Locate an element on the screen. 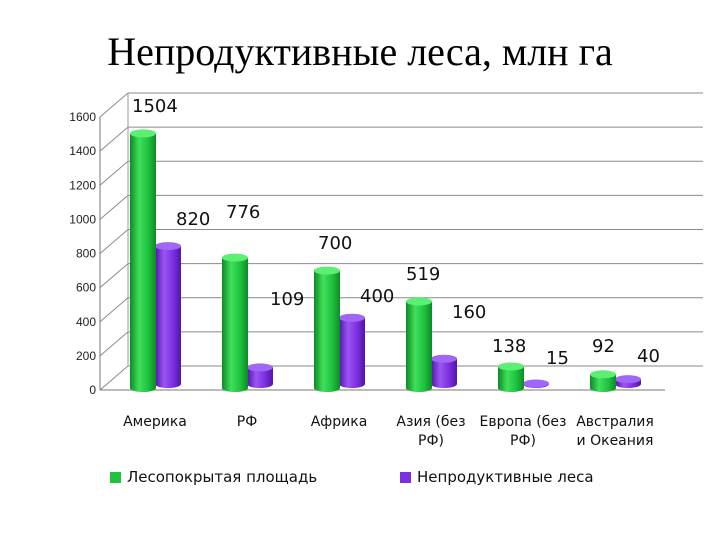 The image size is (720, 540). data-label-forest-area: 138 is located at coordinates (509, 346).